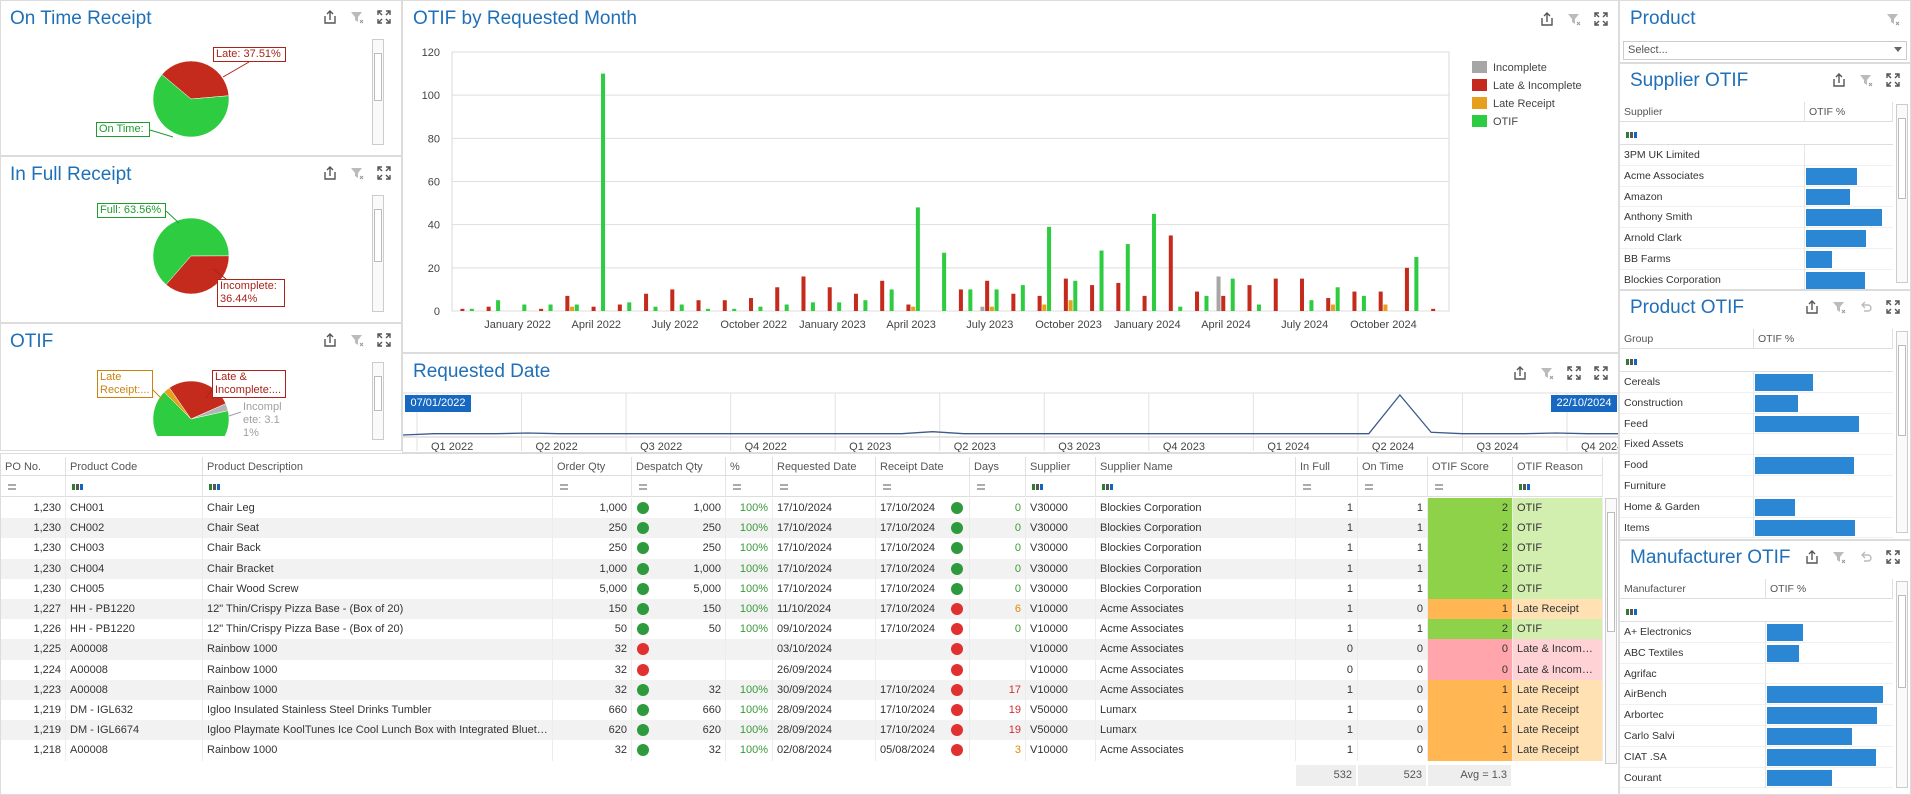  I want to click on column-header: Requested Date, so click(824, 466).